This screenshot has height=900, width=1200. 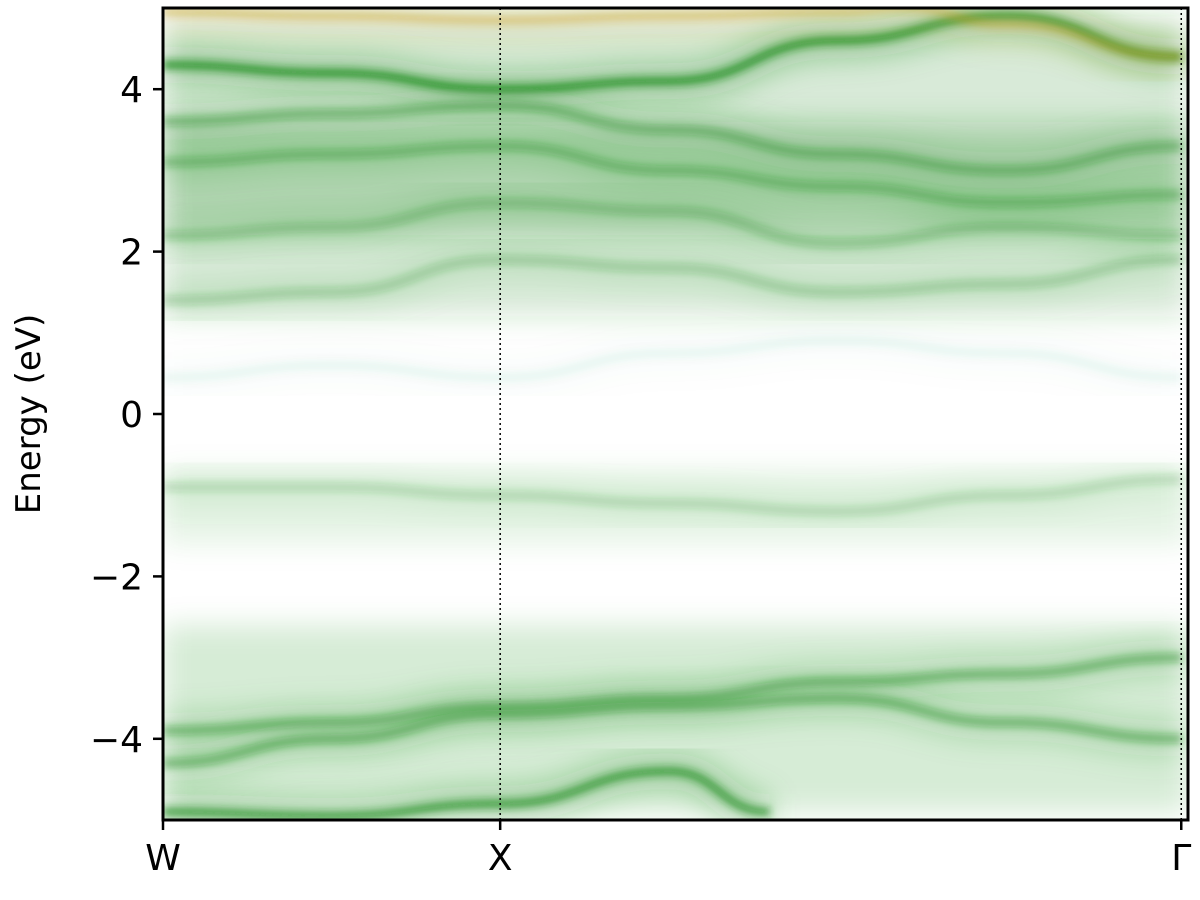 What do you see at coordinates (131, 415) in the screenshot?
I see `y-tick-label: 0` at bounding box center [131, 415].